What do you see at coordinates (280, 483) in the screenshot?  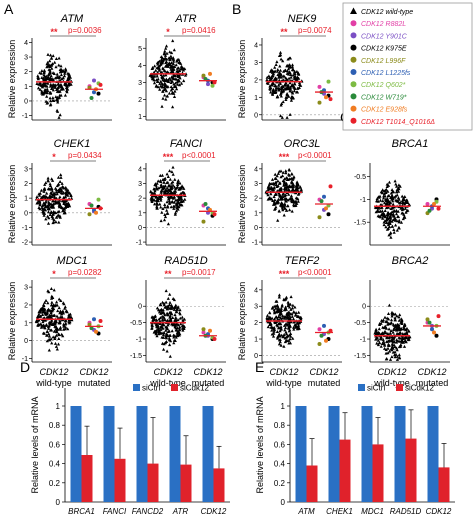 I see `y-tick-label: 0.2` at bounding box center [280, 483].